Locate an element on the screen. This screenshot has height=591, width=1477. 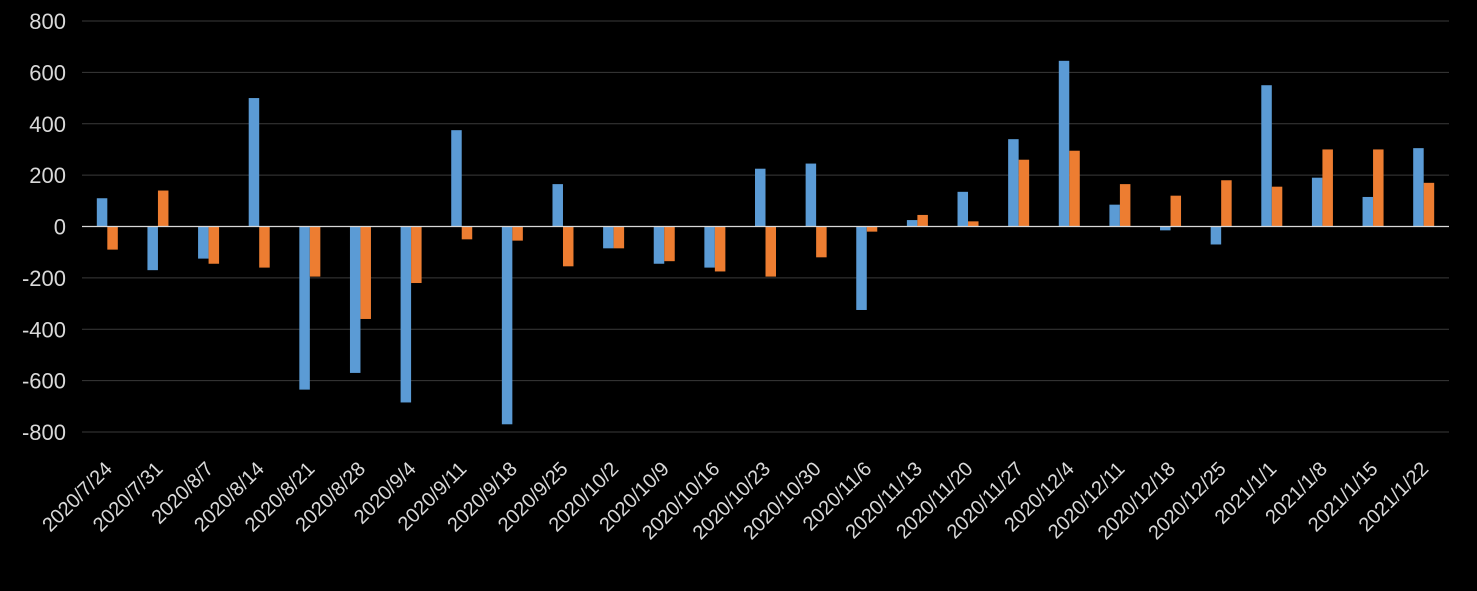
y-tick-label: -200 is located at coordinates (44, 278).